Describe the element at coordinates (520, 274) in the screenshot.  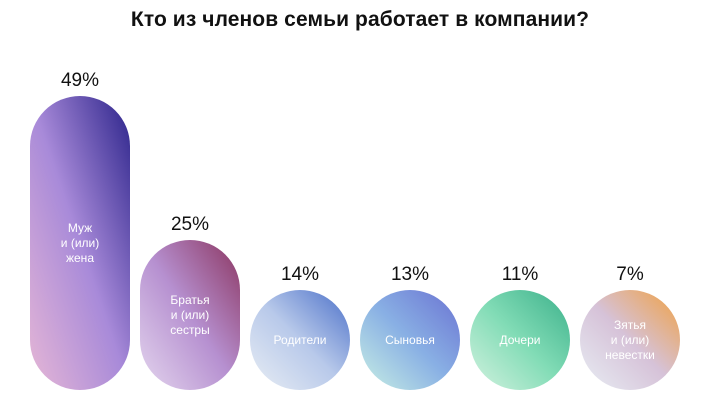
I see `value-label-5: 11%` at that location.